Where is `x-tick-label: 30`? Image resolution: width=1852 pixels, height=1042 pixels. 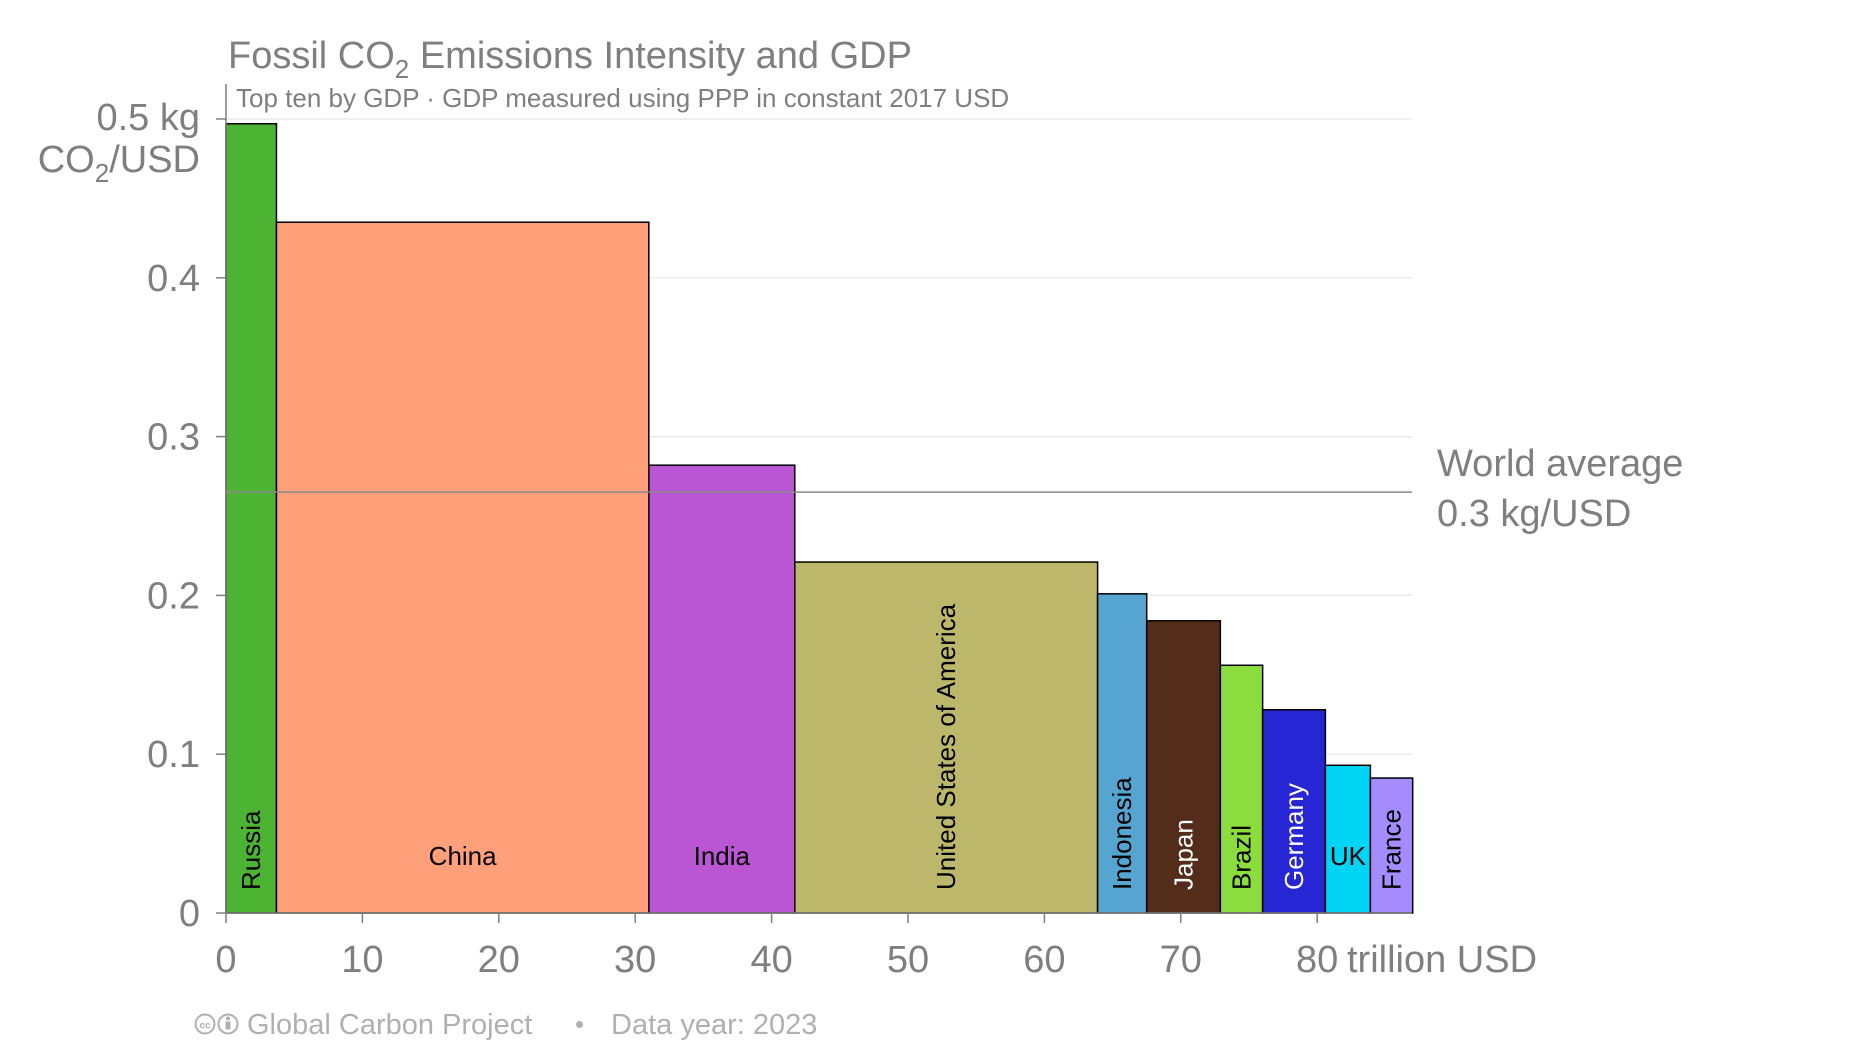
x-tick-label: 30 is located at coordinates (635, 960).